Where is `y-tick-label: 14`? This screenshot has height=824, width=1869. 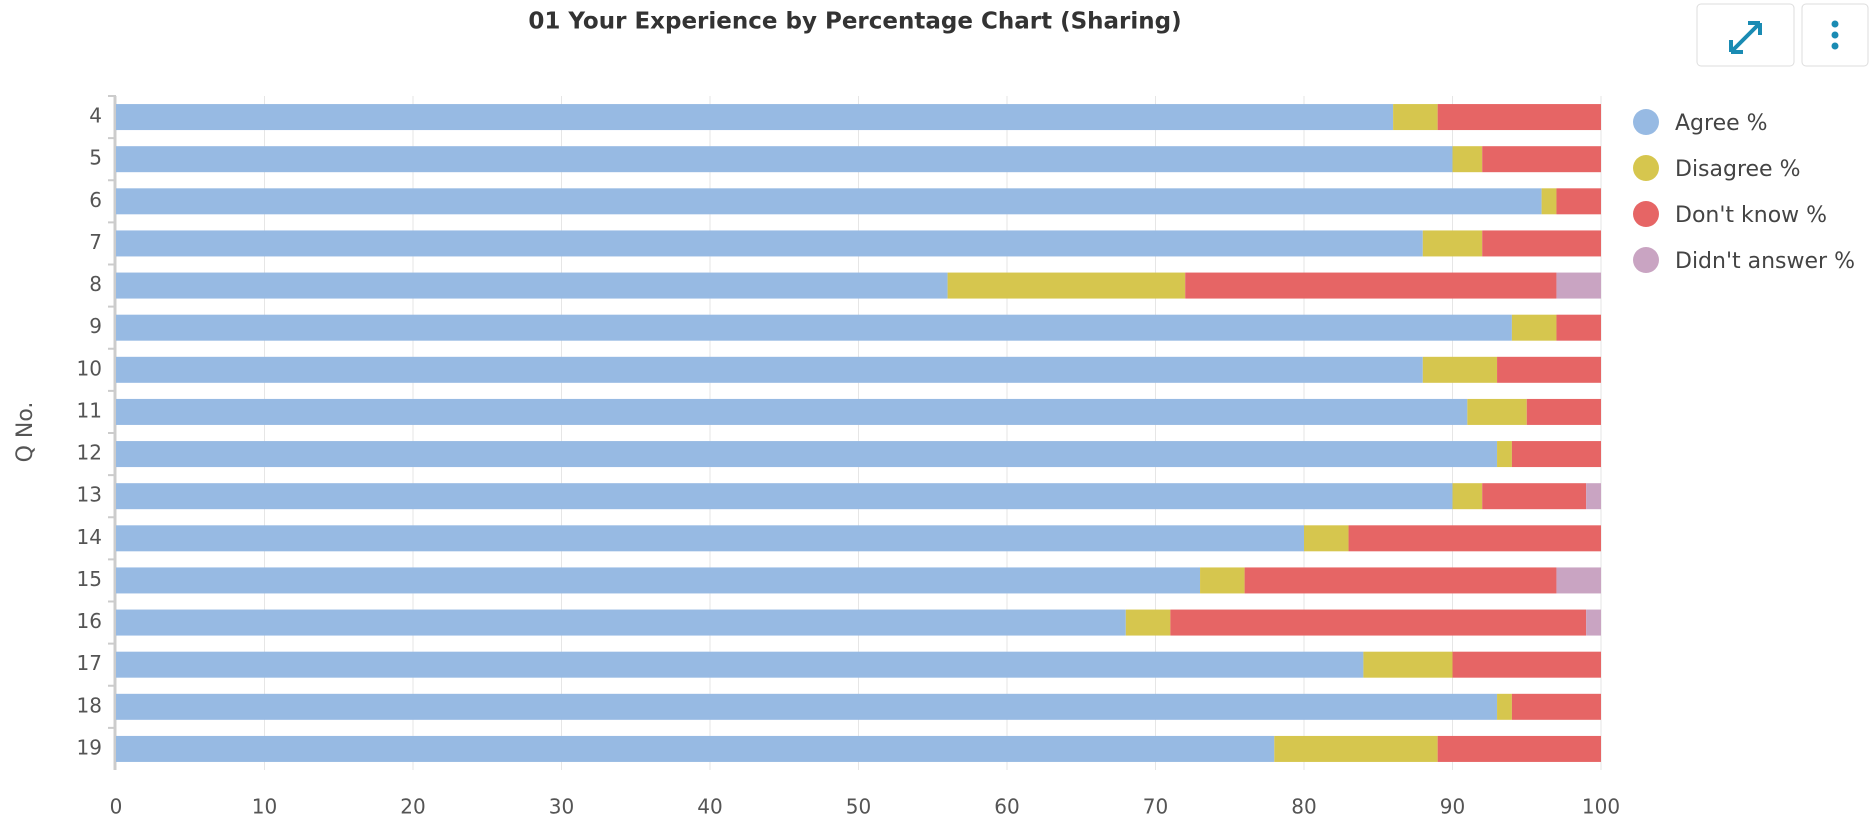
y-tick-label: 14 is located at coordinates (89, 537).